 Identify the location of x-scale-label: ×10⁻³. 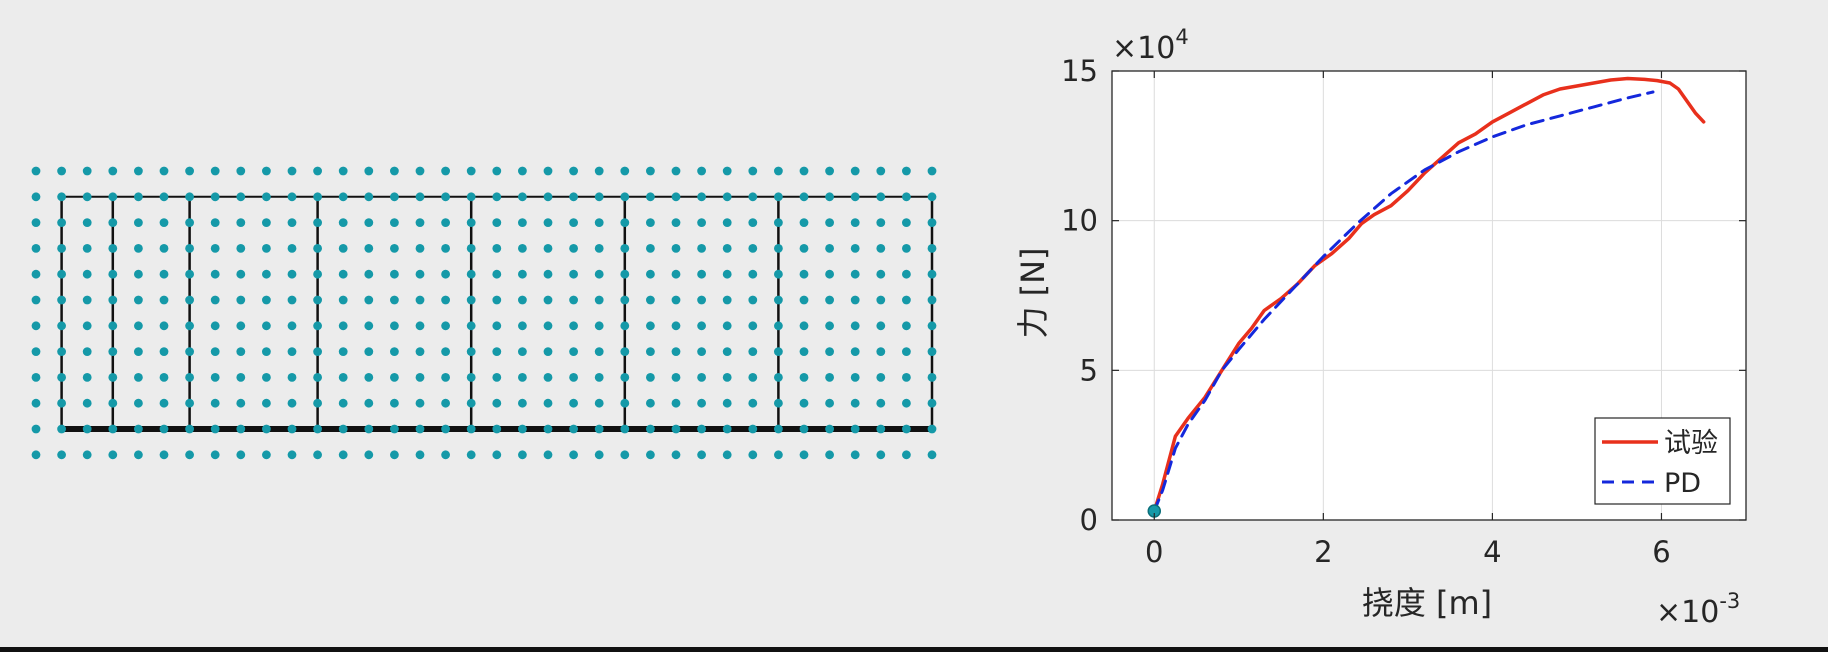
(1698, 609).